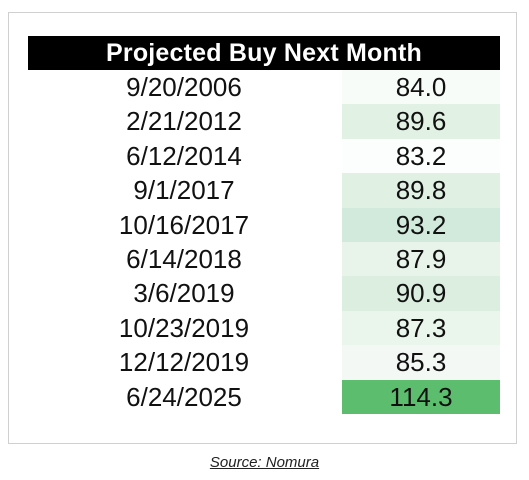 This screenshot has height=480, width=529. Describe the element at coordinates (184, 224) in the screenshot. I see `date-cell: 10/16/2017` at that location.